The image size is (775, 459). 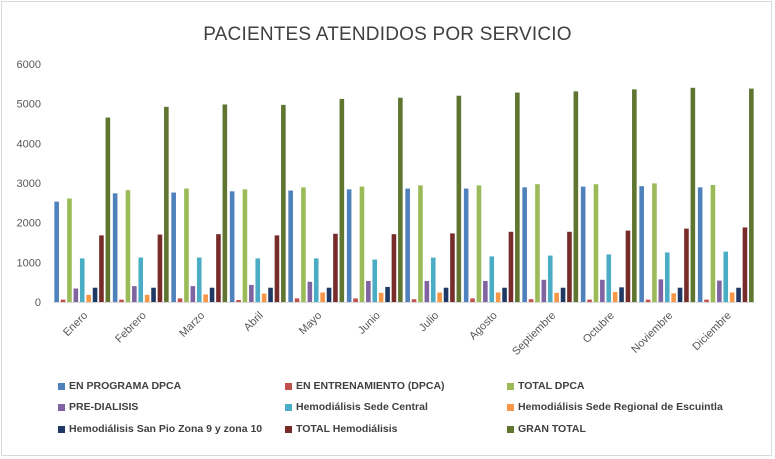 I want to click on legend-item: TOTAL DPCA, so click(x=546, y=386).